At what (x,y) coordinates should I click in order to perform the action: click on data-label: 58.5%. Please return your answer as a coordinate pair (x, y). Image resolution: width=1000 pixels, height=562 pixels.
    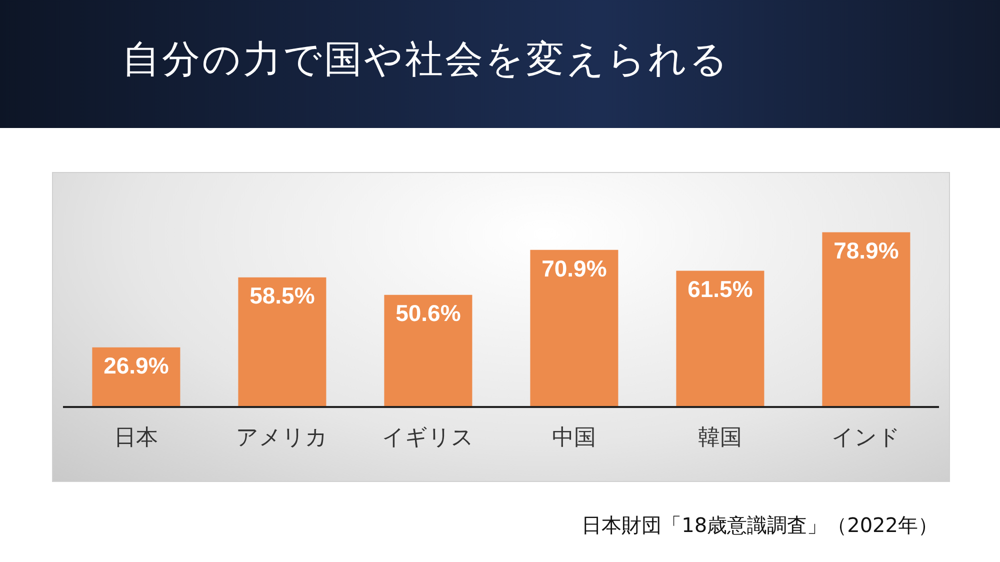
    Looking at the image, I should click on (282, 295).